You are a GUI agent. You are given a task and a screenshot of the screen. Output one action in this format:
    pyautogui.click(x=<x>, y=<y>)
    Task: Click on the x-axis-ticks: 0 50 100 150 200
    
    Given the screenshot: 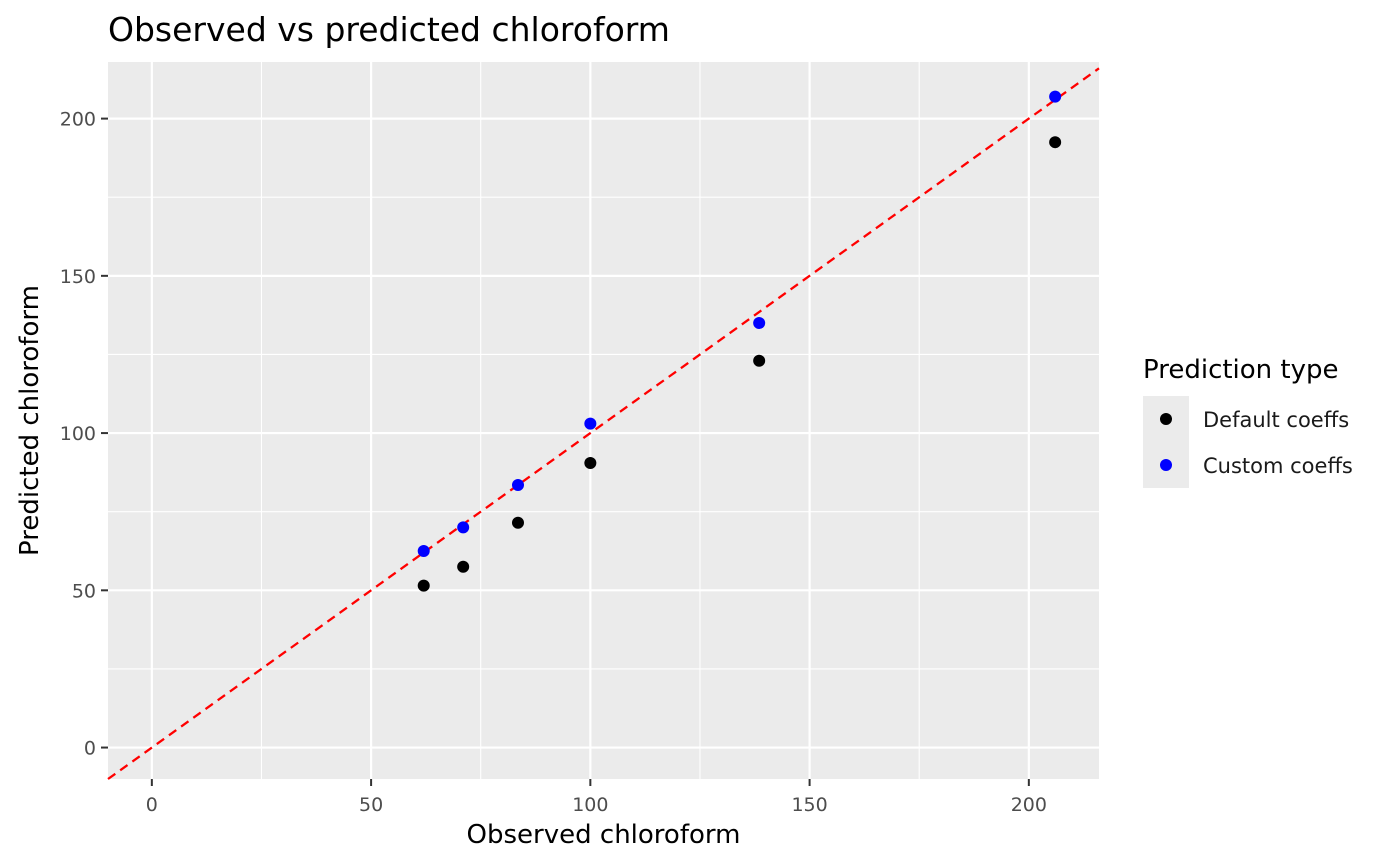 What is the action you would take?
    pyautogui.click(x=596, y=797)
    